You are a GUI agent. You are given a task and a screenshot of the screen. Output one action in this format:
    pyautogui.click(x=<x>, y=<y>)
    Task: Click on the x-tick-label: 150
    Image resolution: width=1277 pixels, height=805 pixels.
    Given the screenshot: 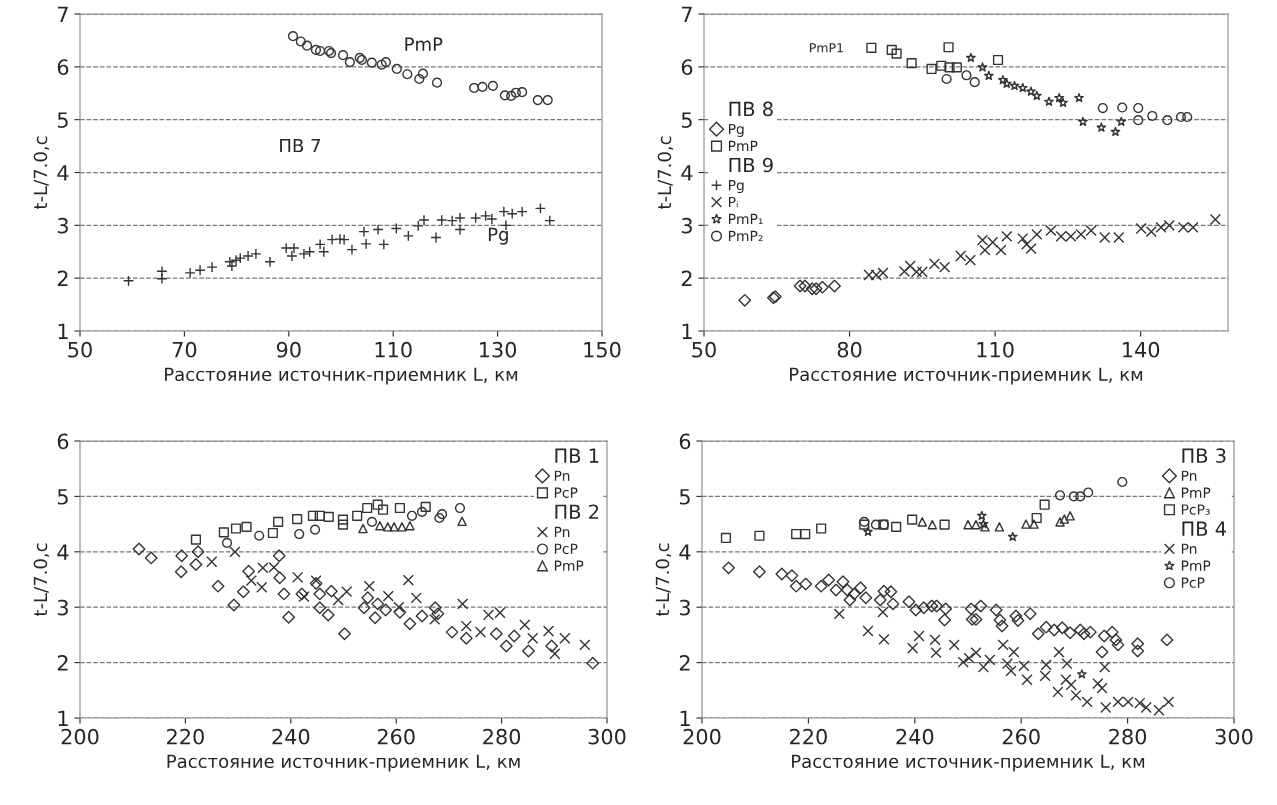 What is the action you would take?
    pyautogui.click(x=602, y=349)
    